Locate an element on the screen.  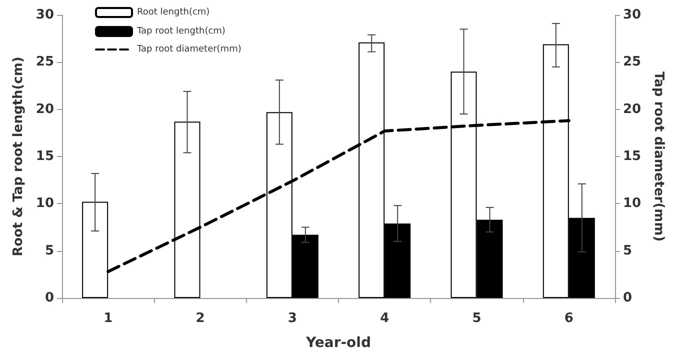
x-tick-label: 3 is located at coordinates (292, 318).